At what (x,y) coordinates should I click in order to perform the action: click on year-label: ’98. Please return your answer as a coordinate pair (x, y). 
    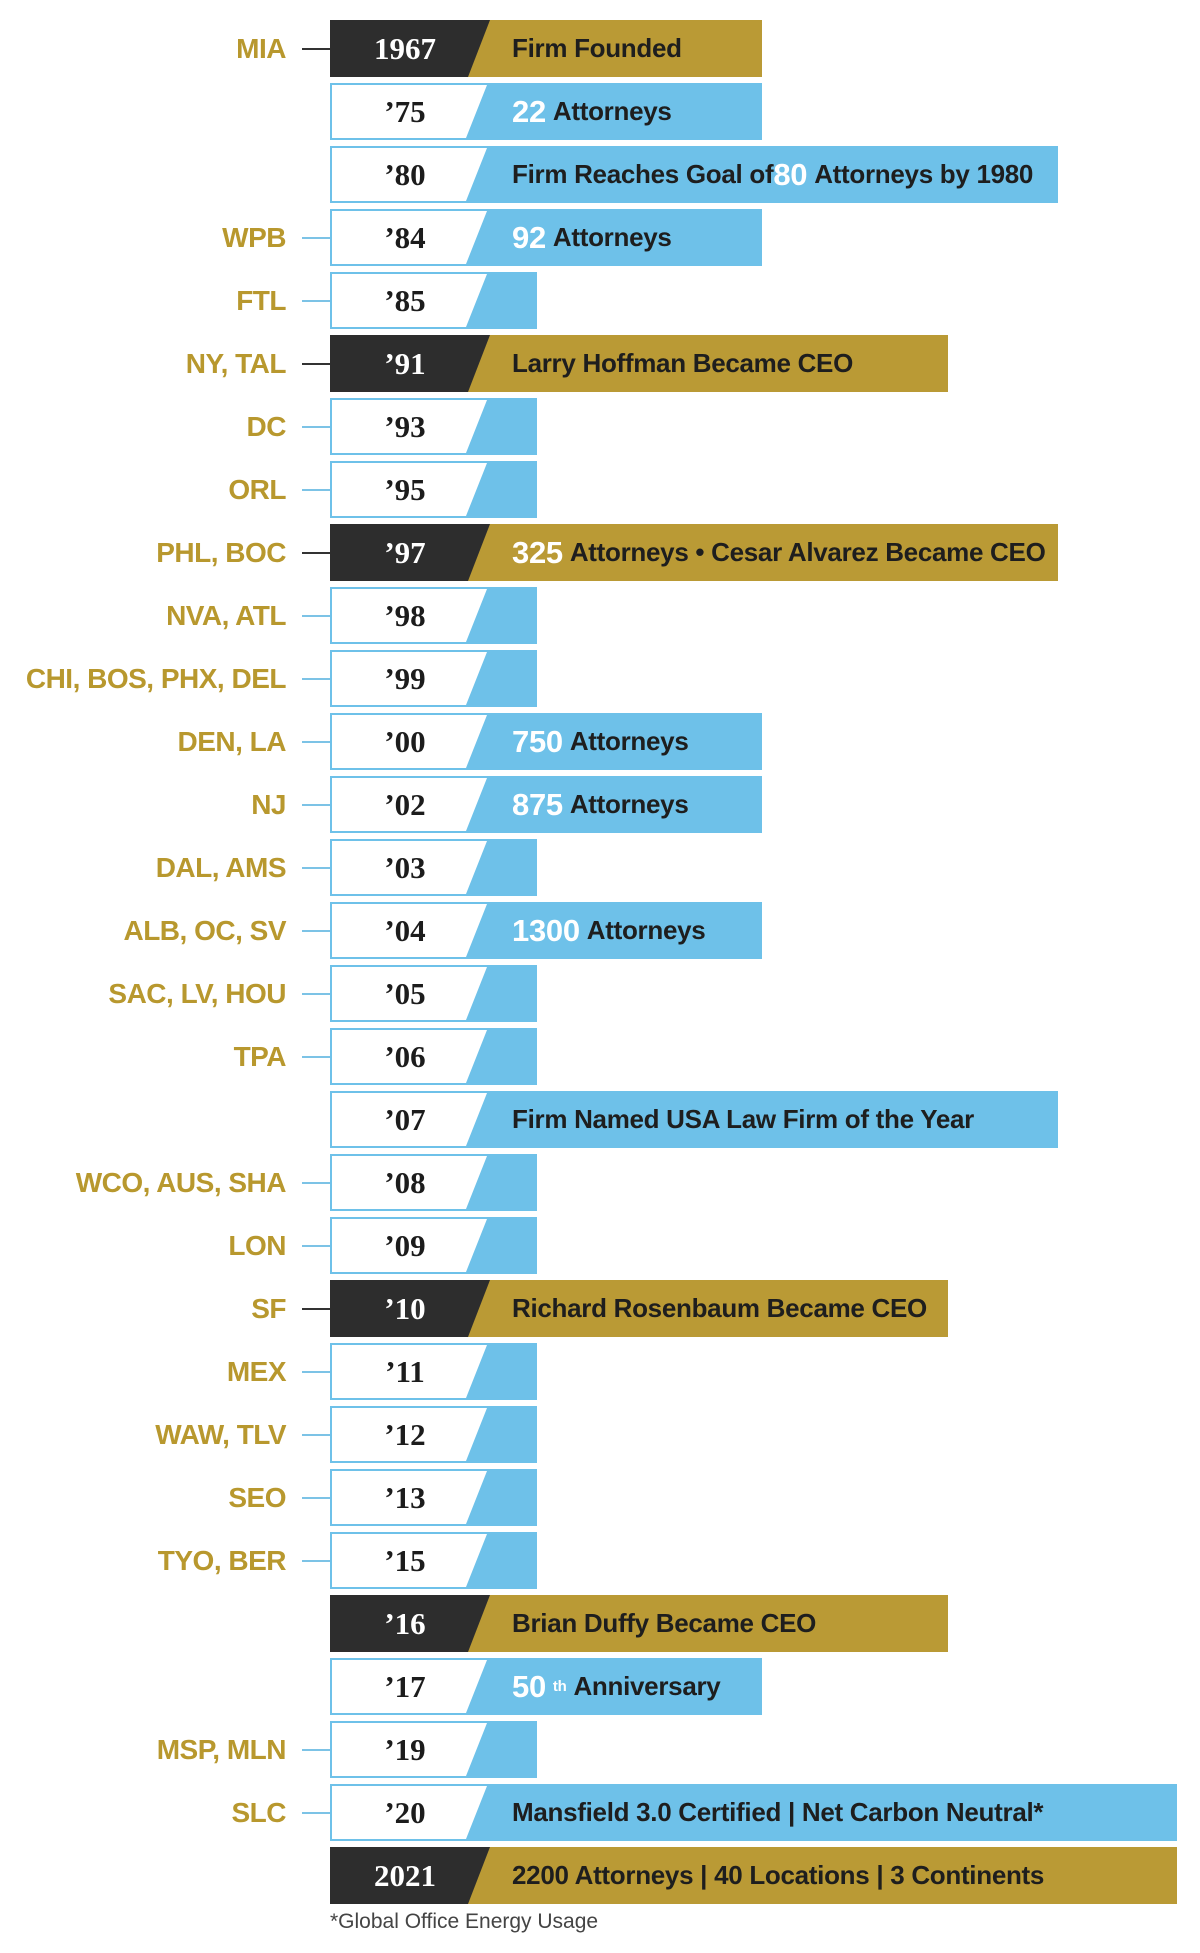
    Looking at the image, I should click on (405, 615).